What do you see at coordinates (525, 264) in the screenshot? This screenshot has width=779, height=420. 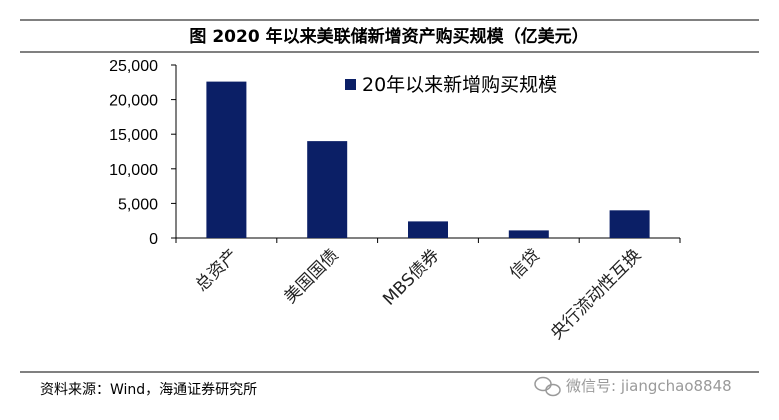 I see `category-label: 信贷` at bounding box center [525, 264].